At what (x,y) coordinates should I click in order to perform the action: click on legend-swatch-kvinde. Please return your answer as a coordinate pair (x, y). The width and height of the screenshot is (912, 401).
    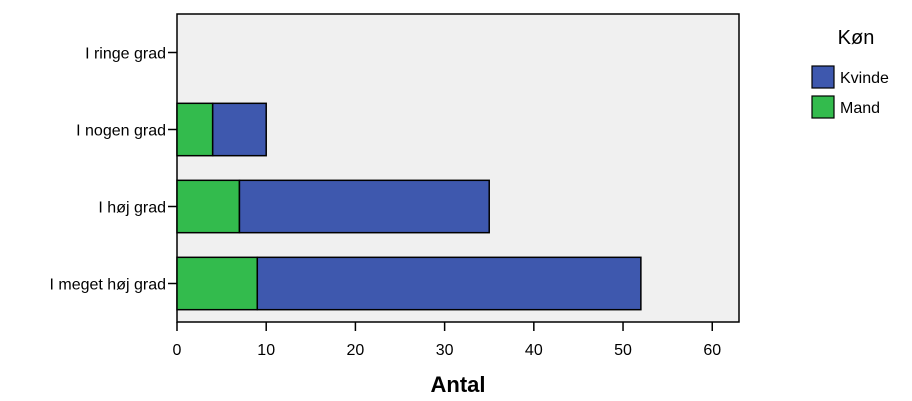
    Looking at the image, I should click on (823, 77).